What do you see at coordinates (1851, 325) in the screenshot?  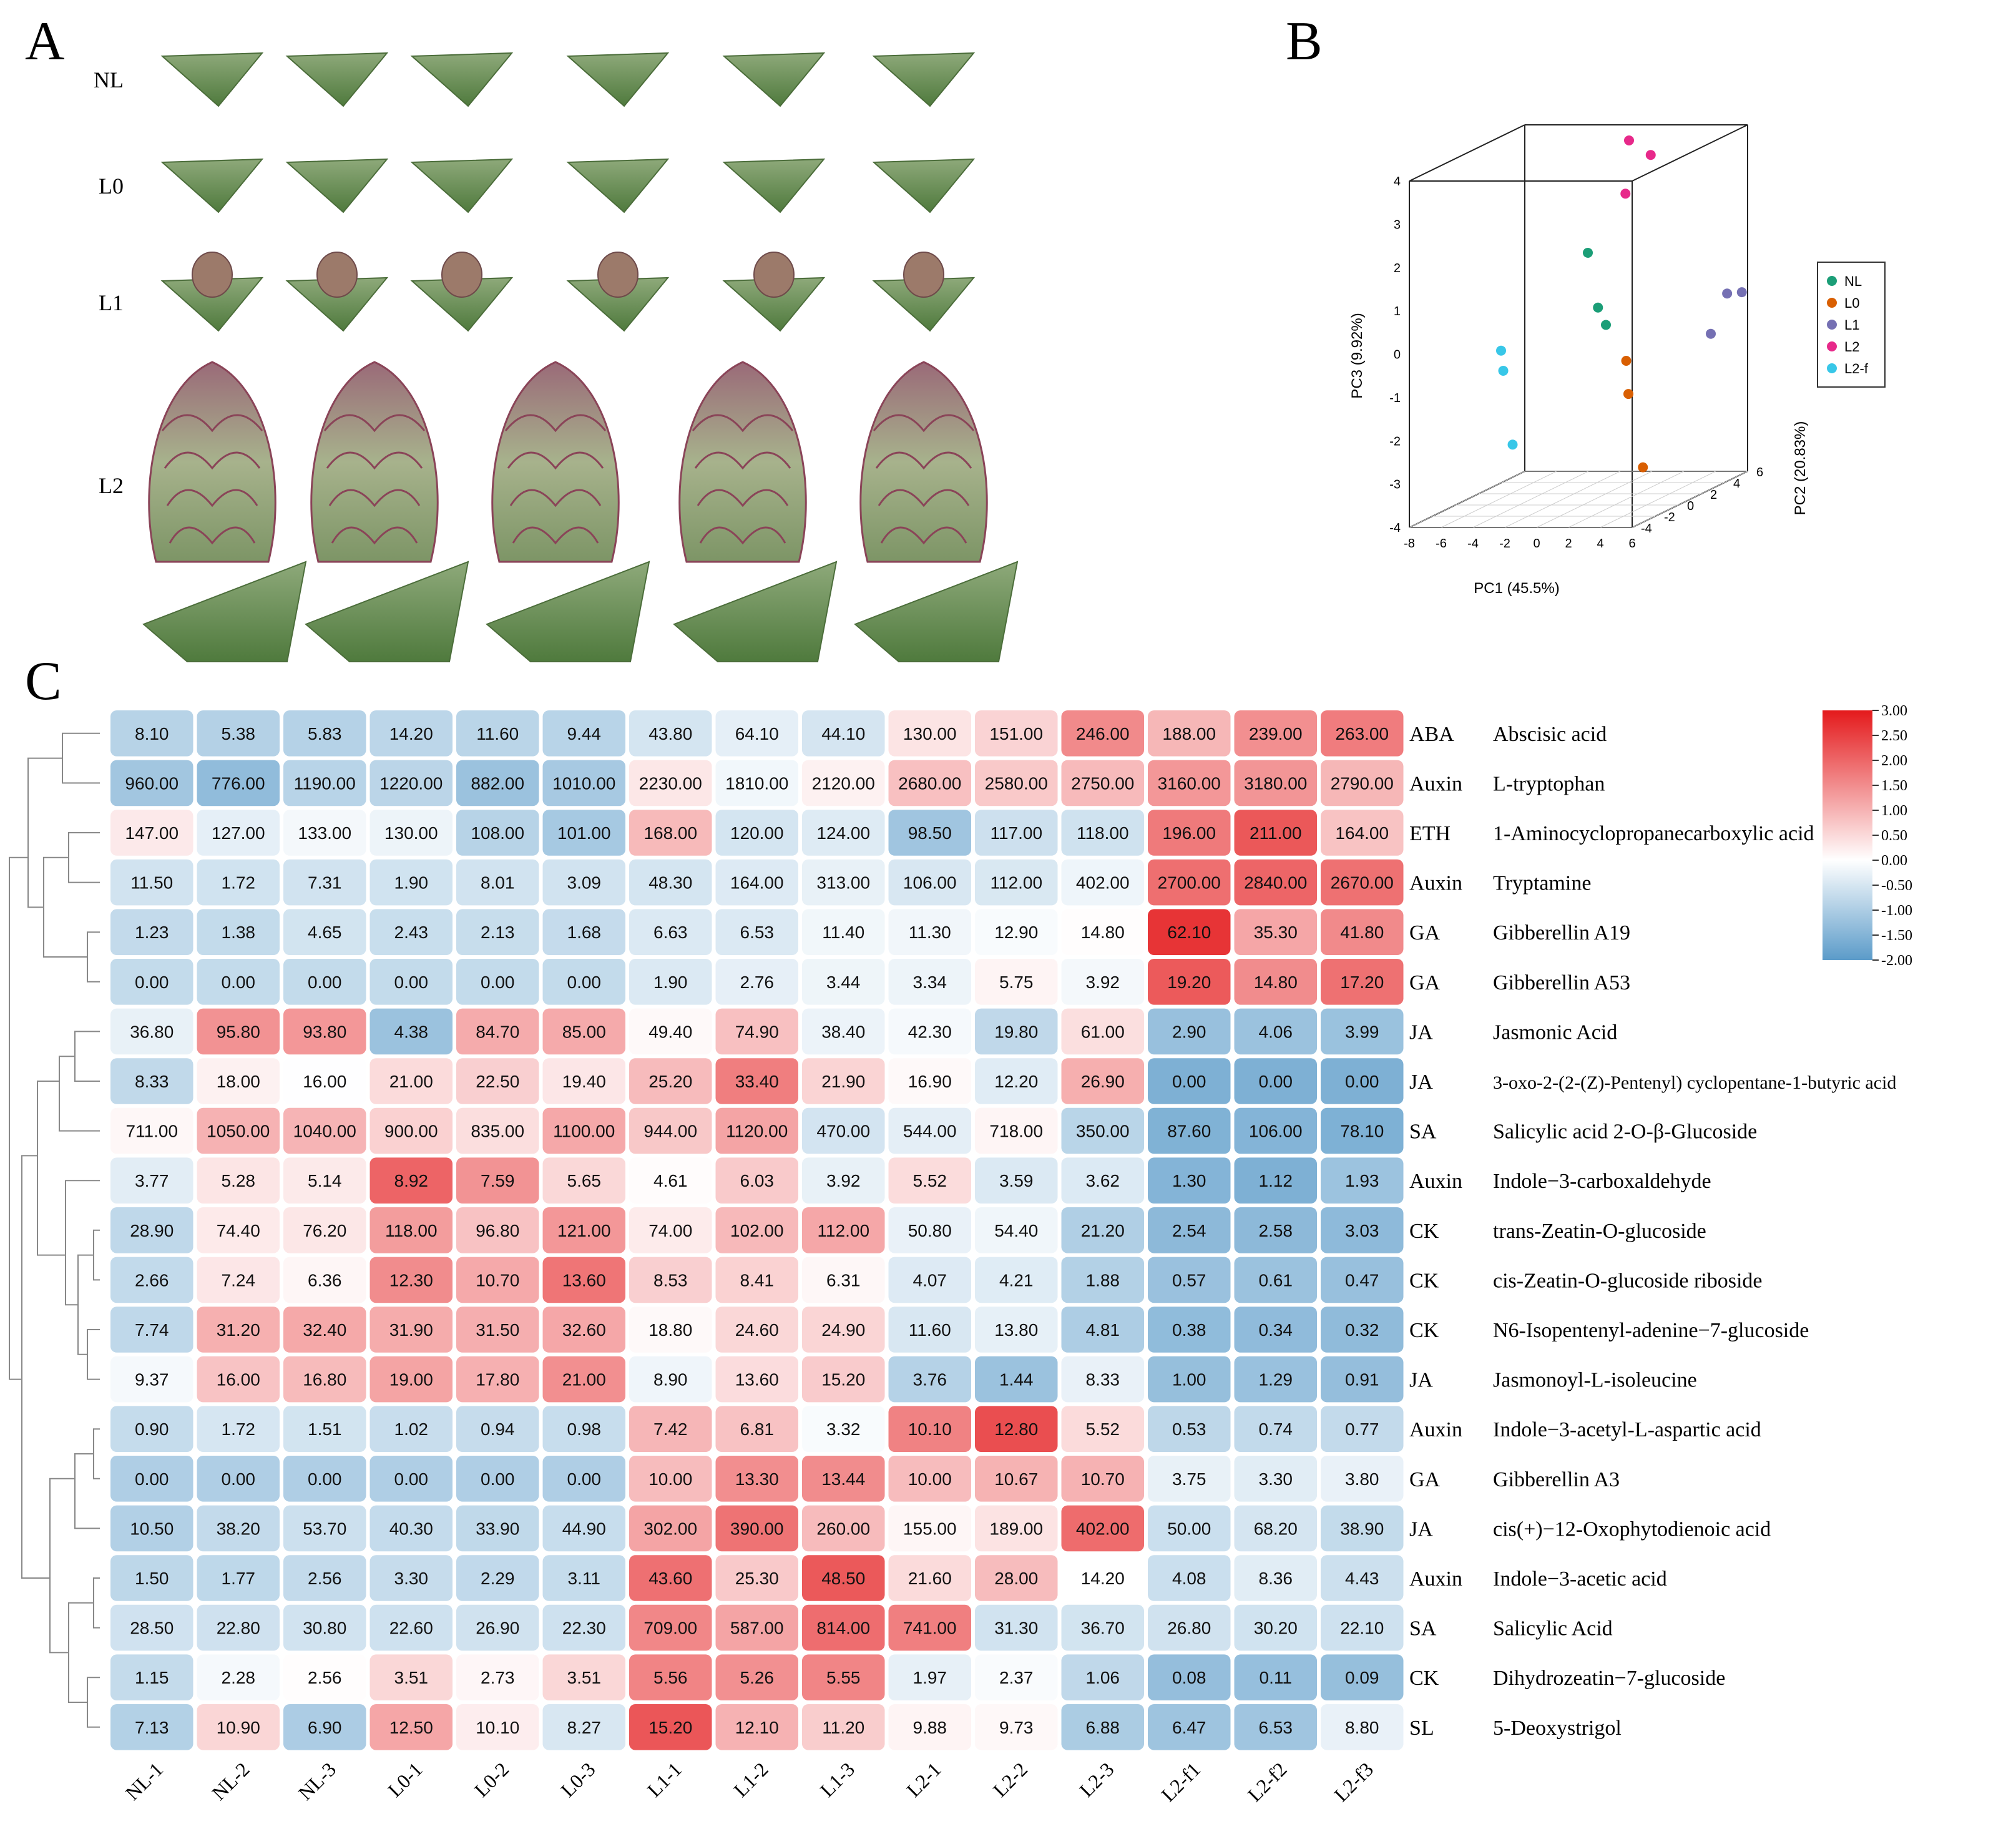 I see `pca-legend: NL L0 L1 L2 L2-f` at bounding box center [1851, 325].